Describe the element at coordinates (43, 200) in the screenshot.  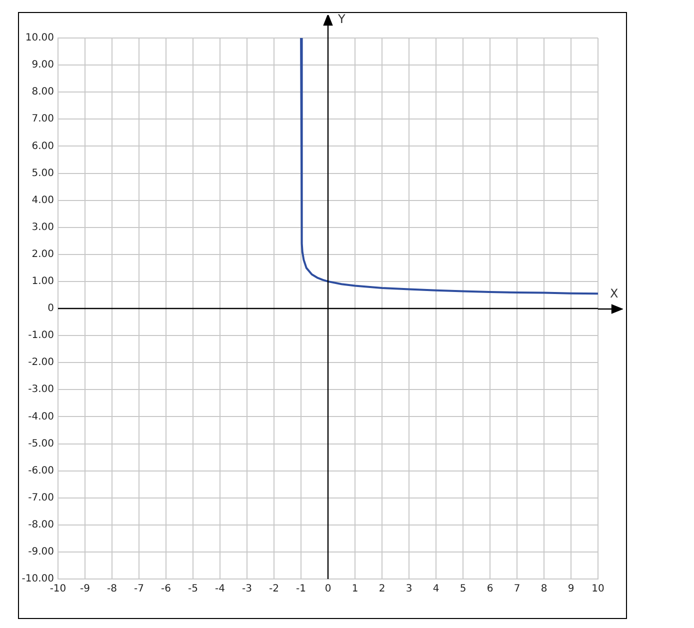
I see `y-tick-label: 4.00` at that location.